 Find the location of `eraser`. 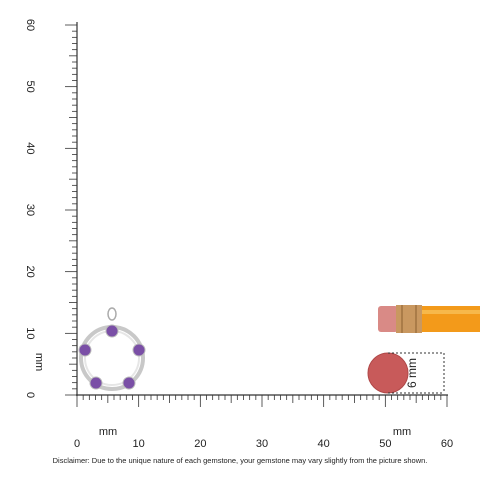

eraser is located at coordinates (388, 373).